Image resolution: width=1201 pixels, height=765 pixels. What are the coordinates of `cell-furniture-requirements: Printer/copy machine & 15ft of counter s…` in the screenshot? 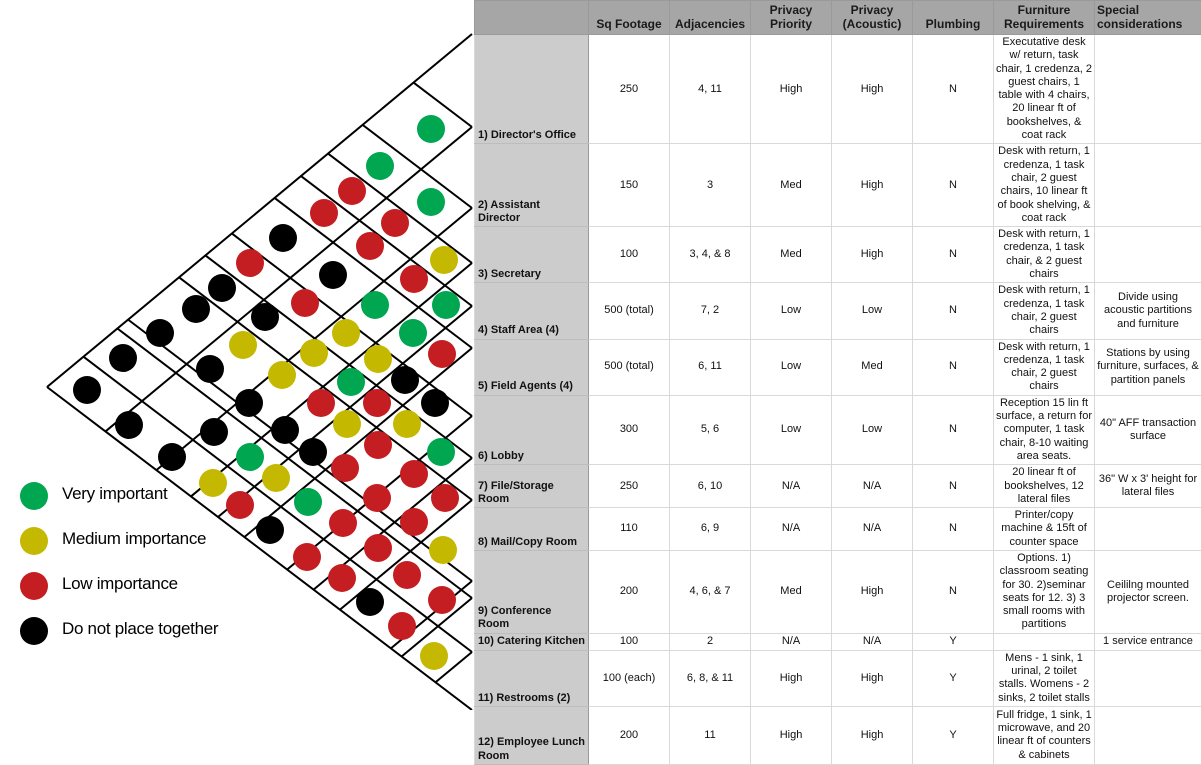 It's located at (1044, 529).